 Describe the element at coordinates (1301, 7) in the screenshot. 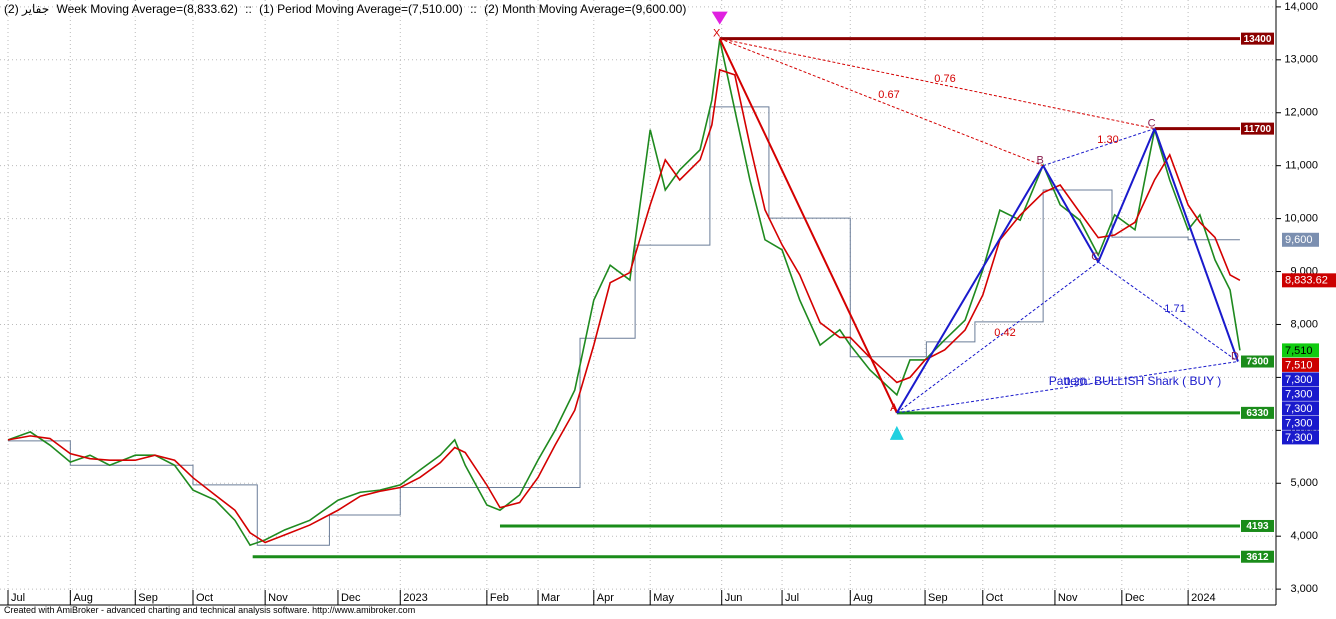

I see `y-tick-label: 14,000` at that location.